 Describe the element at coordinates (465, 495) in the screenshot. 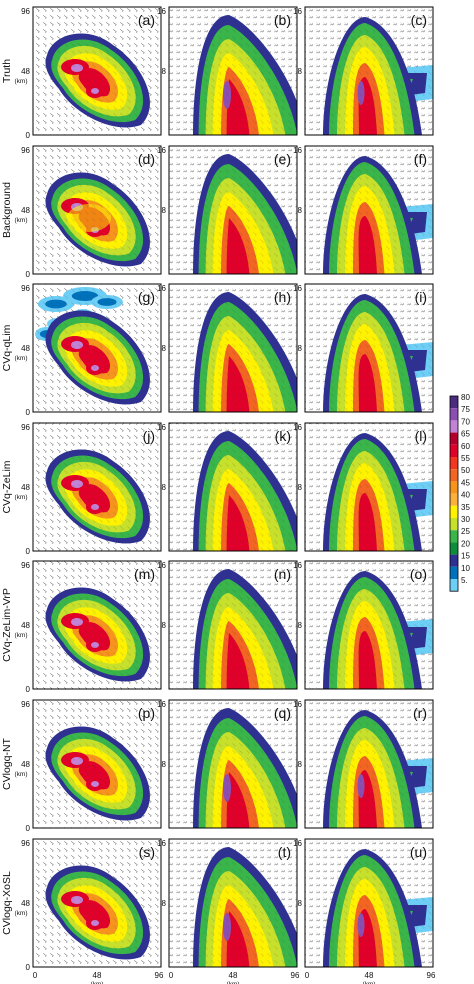

I see `colorbar-label: 40` at that location.